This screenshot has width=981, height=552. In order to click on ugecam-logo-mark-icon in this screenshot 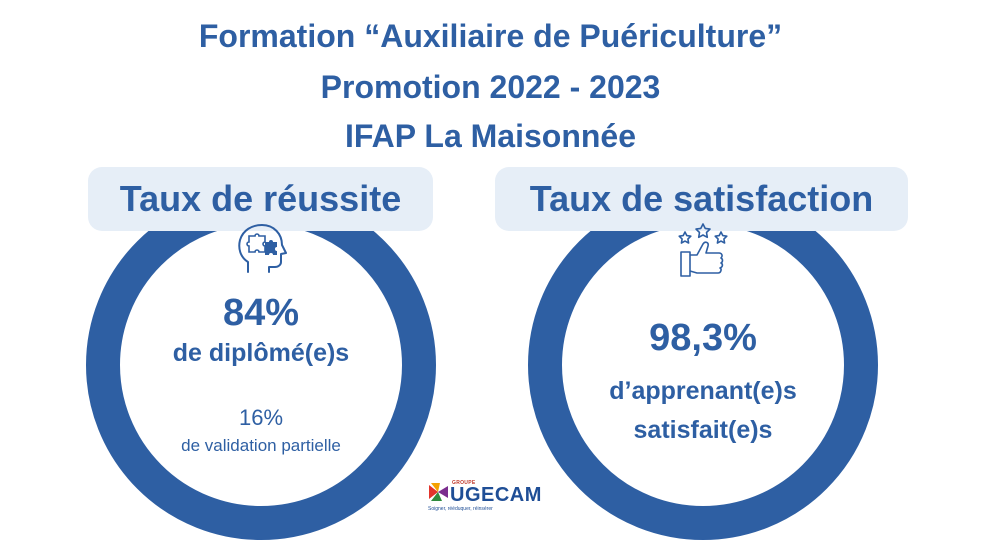, I will do `click(438, 492)`.